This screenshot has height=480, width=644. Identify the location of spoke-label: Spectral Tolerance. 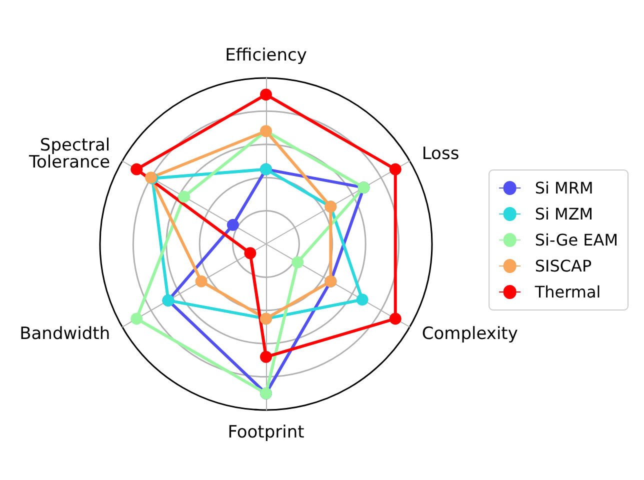
(69, 154).